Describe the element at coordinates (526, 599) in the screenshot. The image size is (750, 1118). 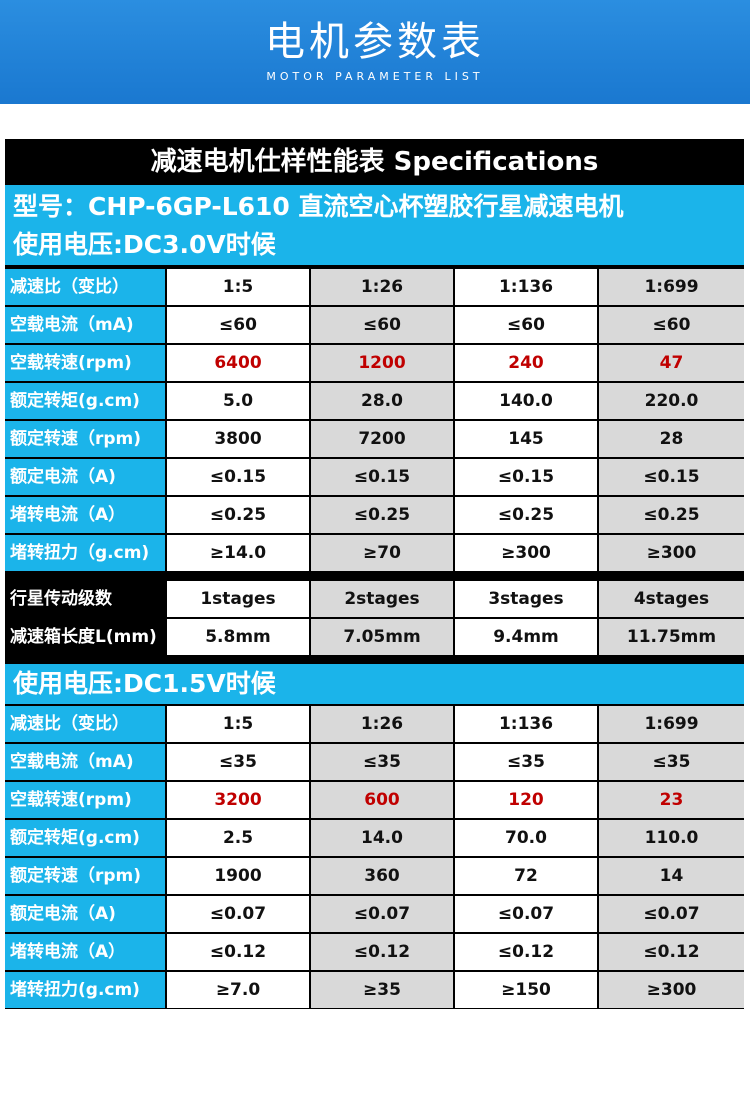
I see `value-cell: 3stages` at that location.